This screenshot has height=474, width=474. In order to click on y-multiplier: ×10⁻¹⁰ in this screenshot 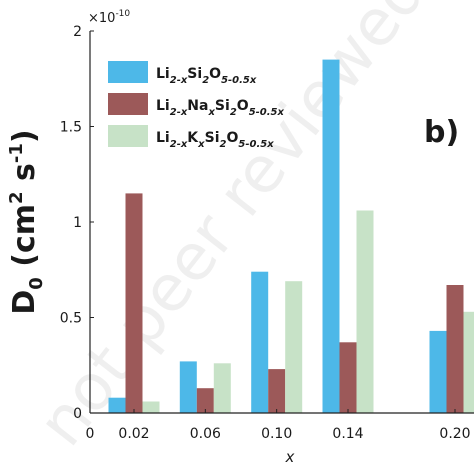, I will do `click(109, 17)`.